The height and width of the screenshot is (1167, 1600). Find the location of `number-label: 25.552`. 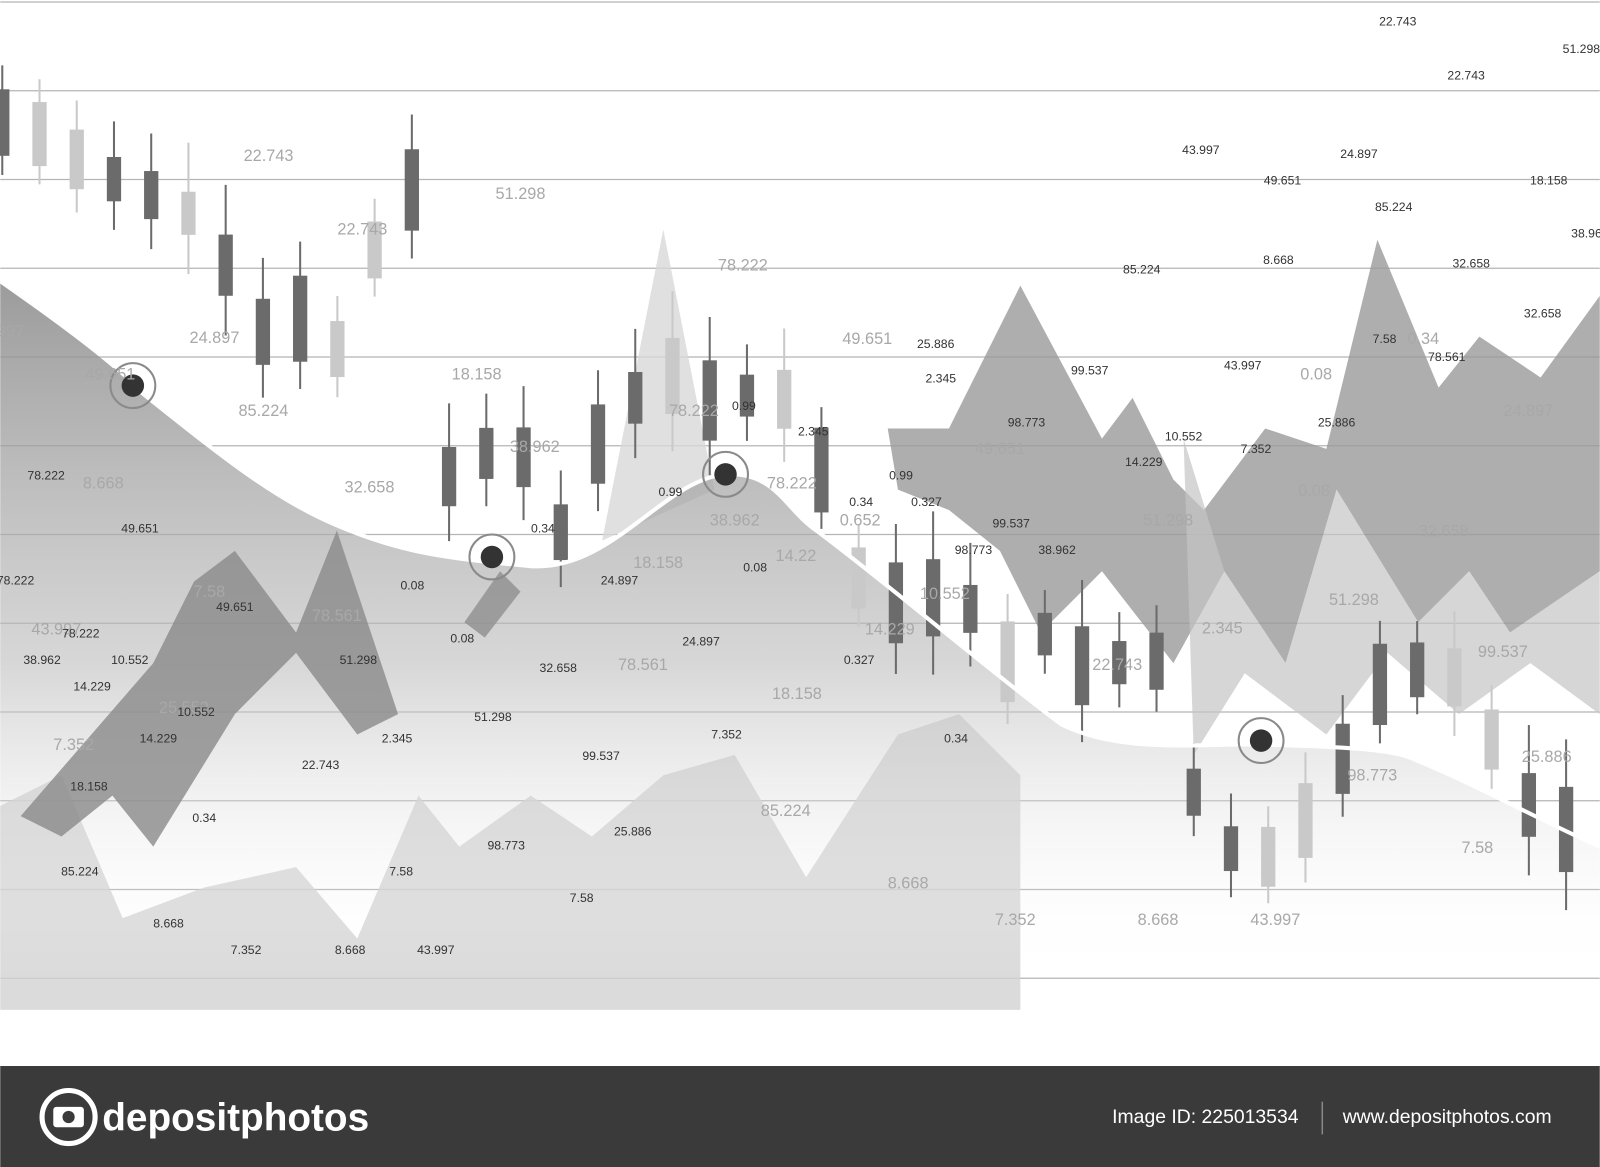

number-label: 25.552 is located at coordinates (184, 708).